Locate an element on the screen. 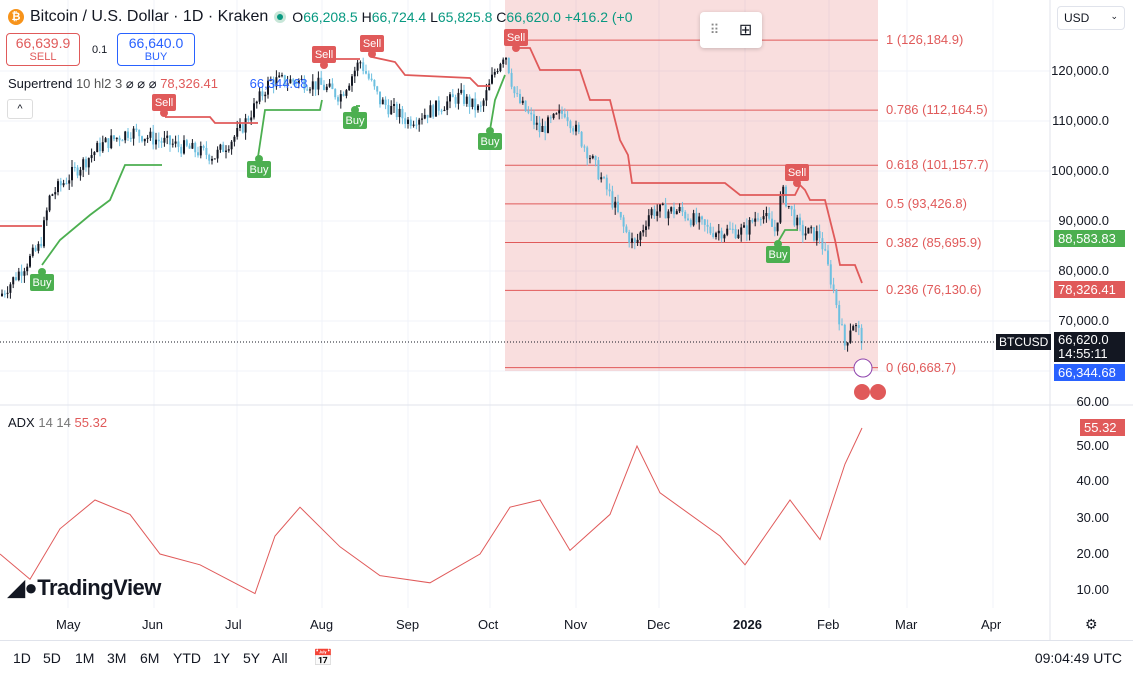 The image size is (1133, 678). currency-select: USD ⌄ is located at coordinates (1091, 18).